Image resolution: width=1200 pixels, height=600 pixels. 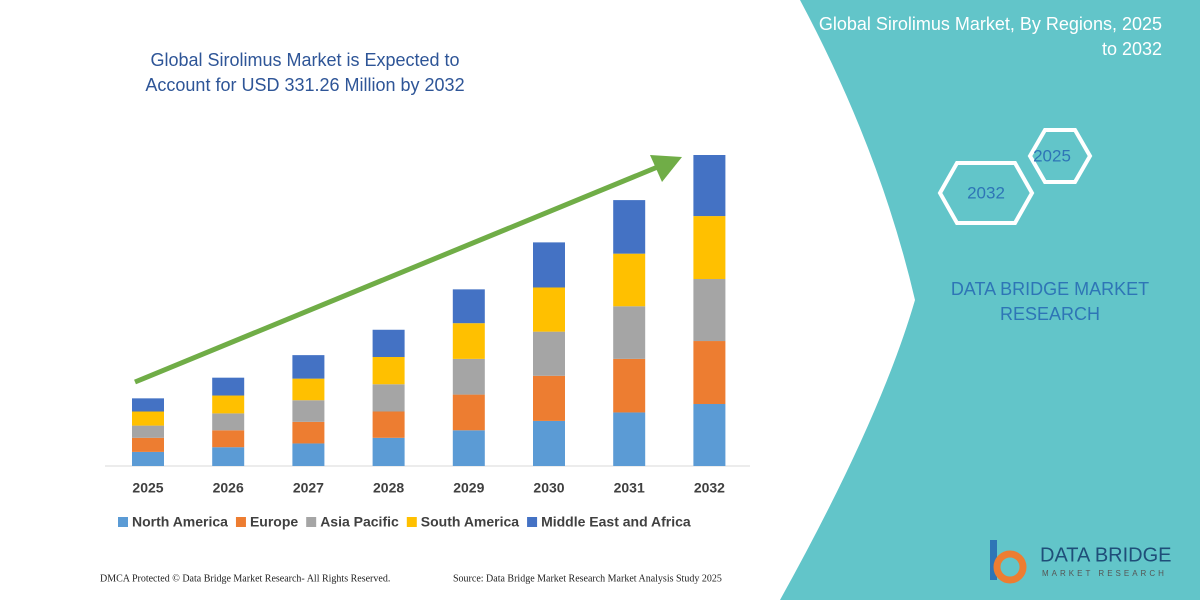 I want to click on logo-icon, so click(x=1008, y=562).